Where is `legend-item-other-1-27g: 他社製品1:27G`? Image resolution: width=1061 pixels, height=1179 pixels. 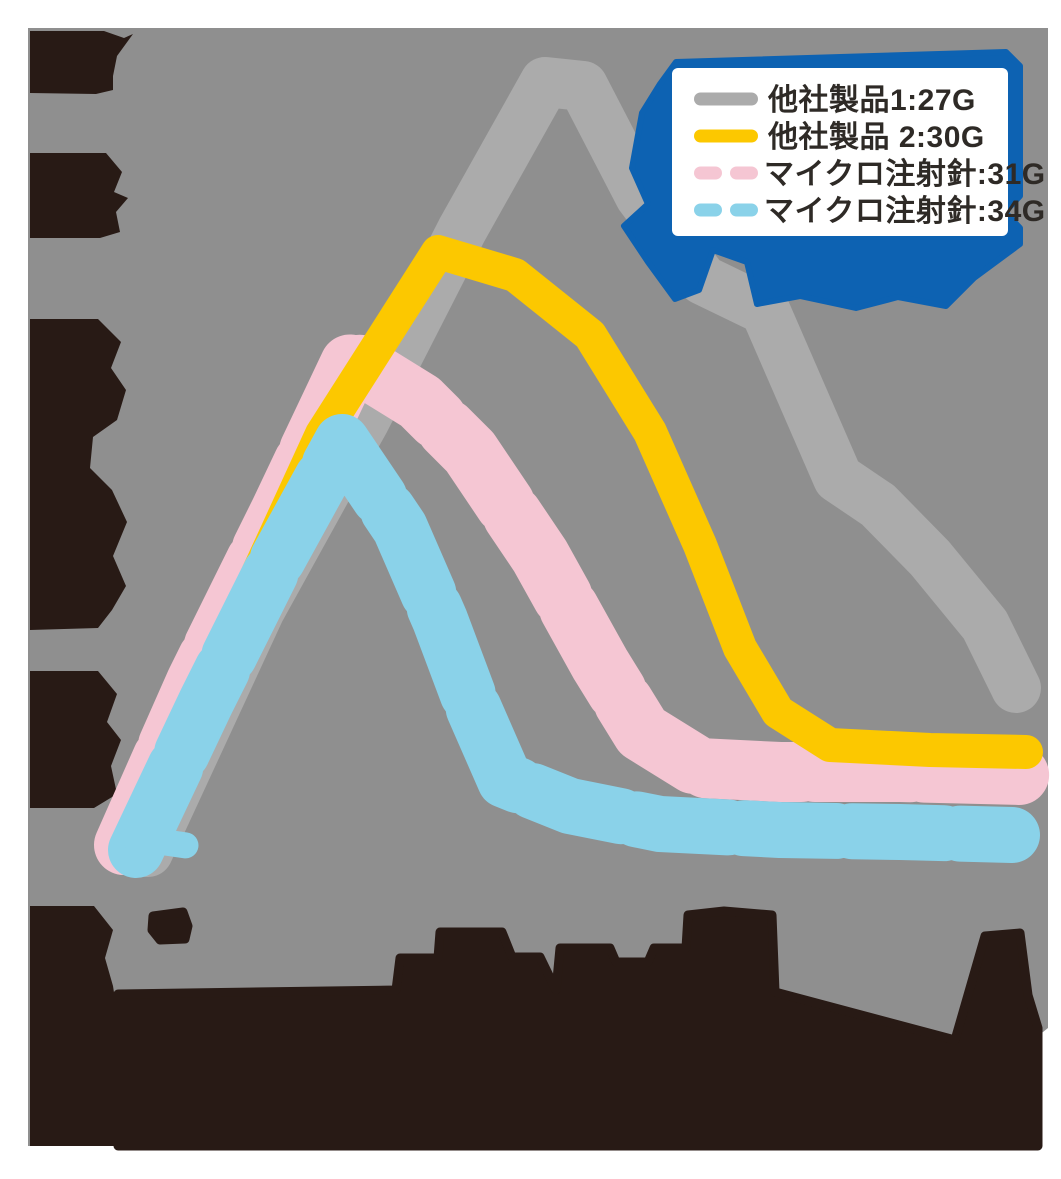
legend-item-other-1-27g: 他社製品1:27G is located at coordinates (835, 100).